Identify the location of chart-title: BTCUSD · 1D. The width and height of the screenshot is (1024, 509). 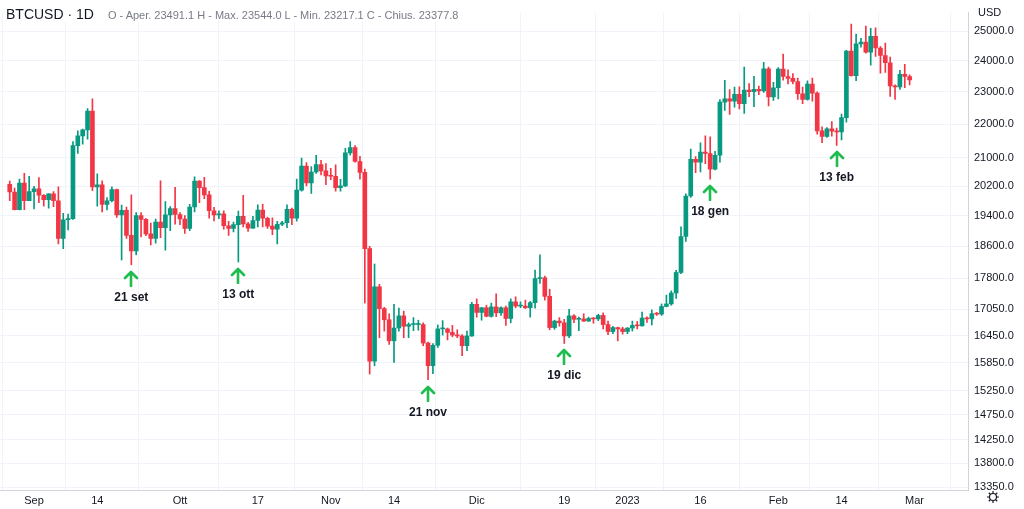
(50, 14).